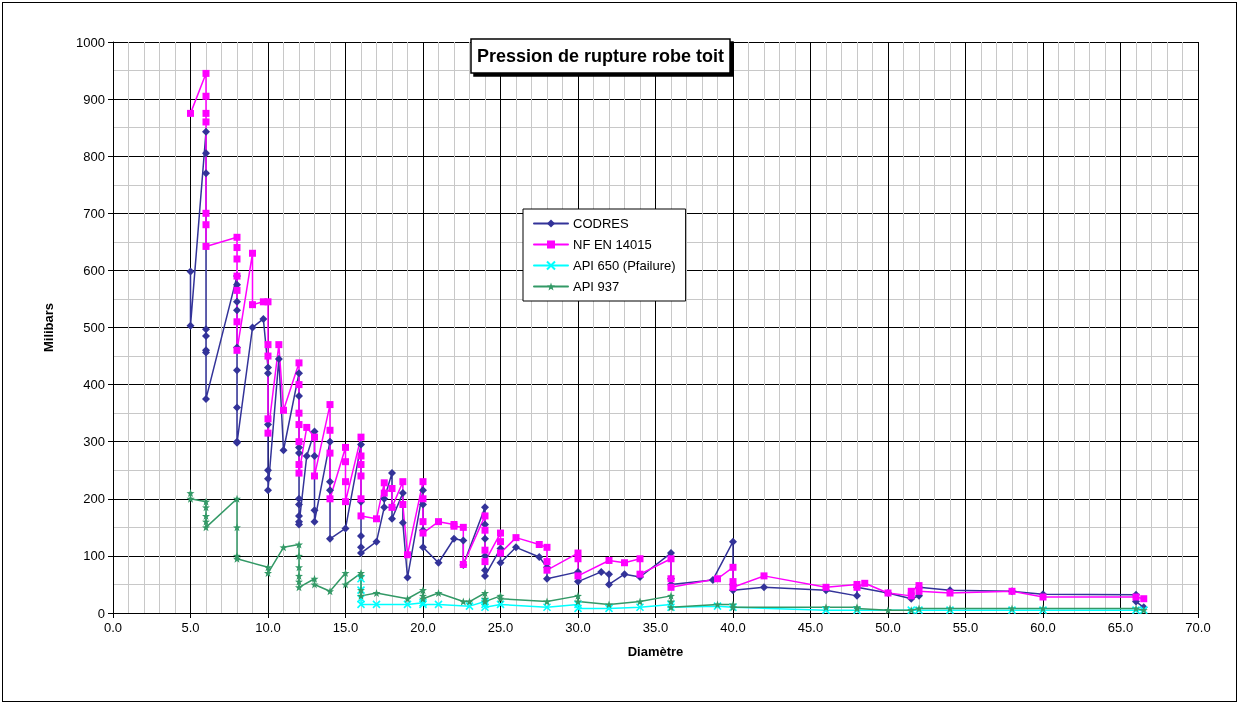  I want to click on x-tick-label: 70.0, so click(1198, 627).